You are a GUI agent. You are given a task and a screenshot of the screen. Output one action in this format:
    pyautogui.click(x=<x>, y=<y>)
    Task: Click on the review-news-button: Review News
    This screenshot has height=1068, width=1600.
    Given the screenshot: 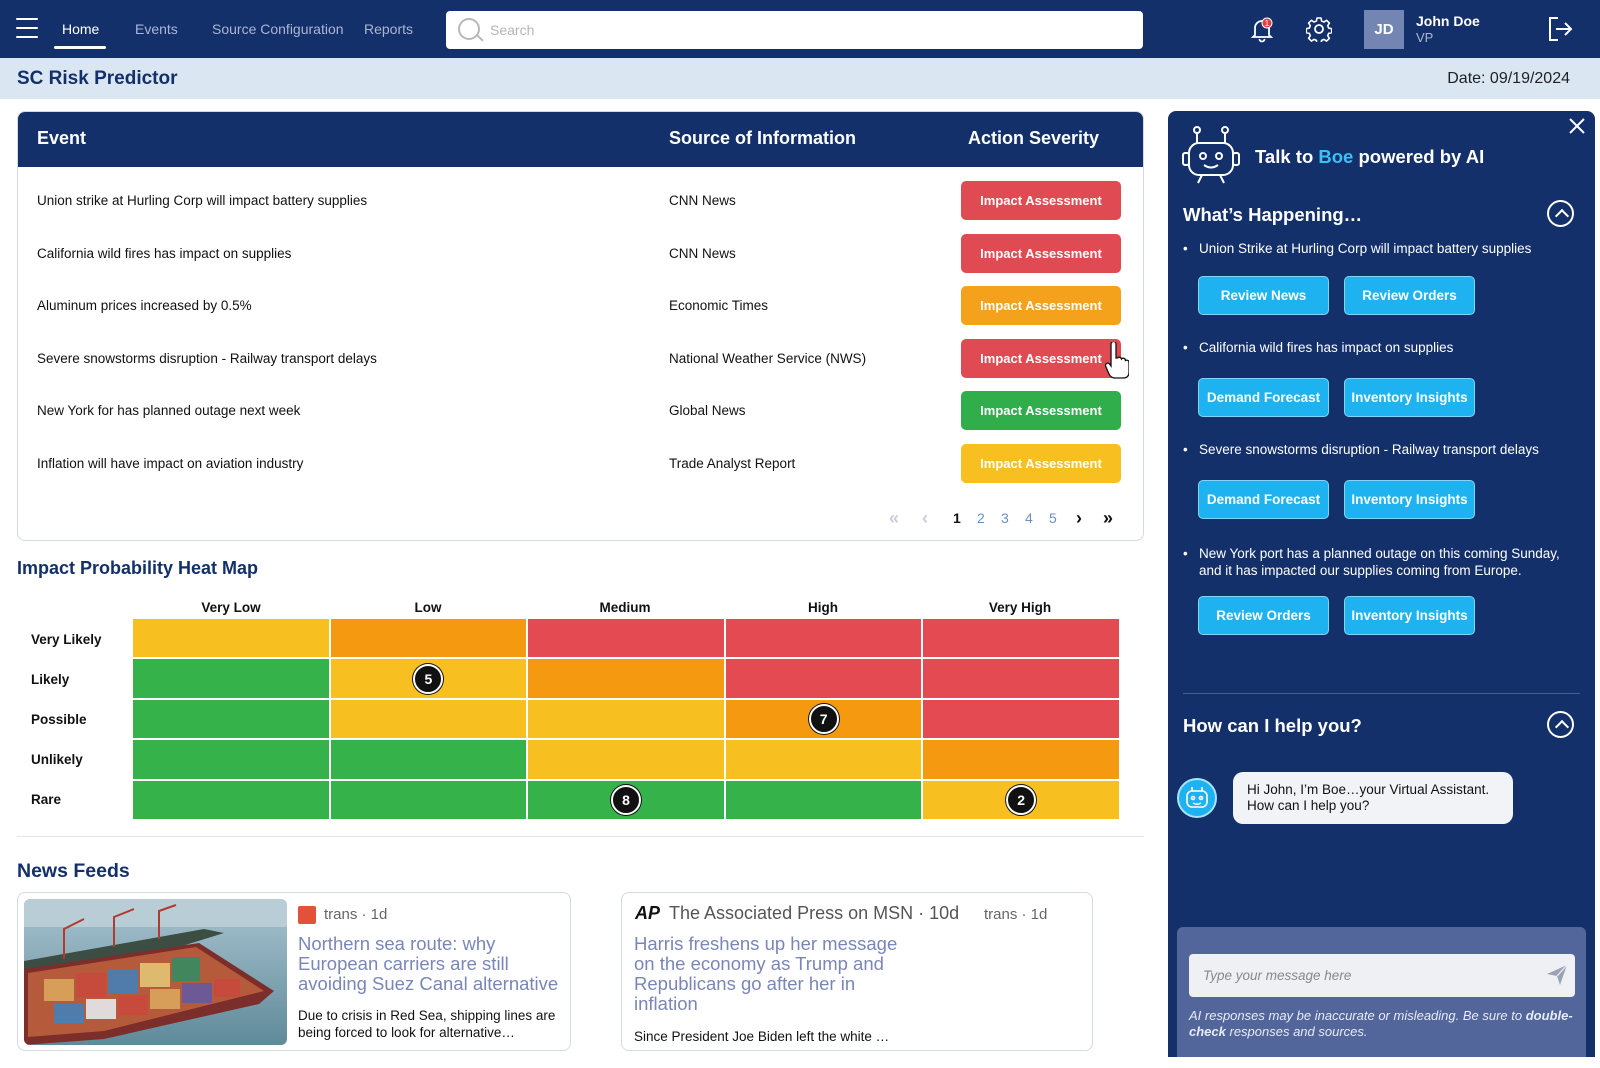 What is the action you would take?
    pyautogui.click(x=1263, y=295)
    